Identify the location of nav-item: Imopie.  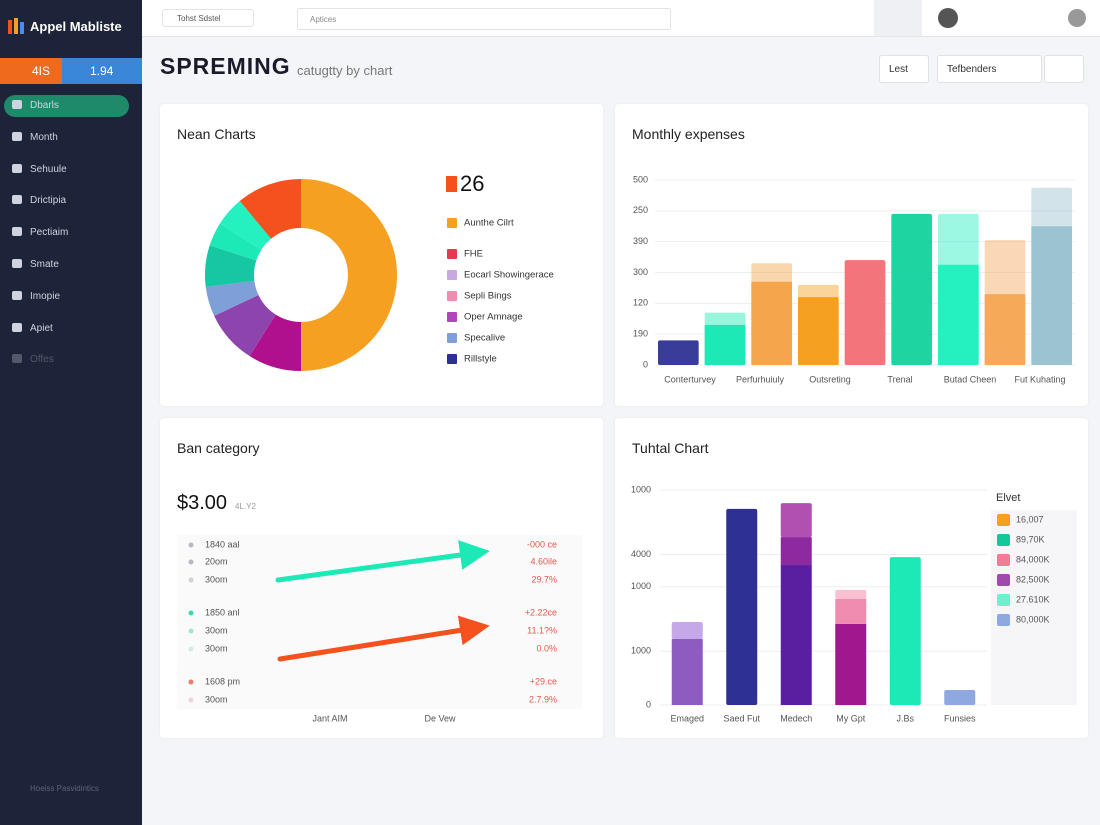
(36, 296).